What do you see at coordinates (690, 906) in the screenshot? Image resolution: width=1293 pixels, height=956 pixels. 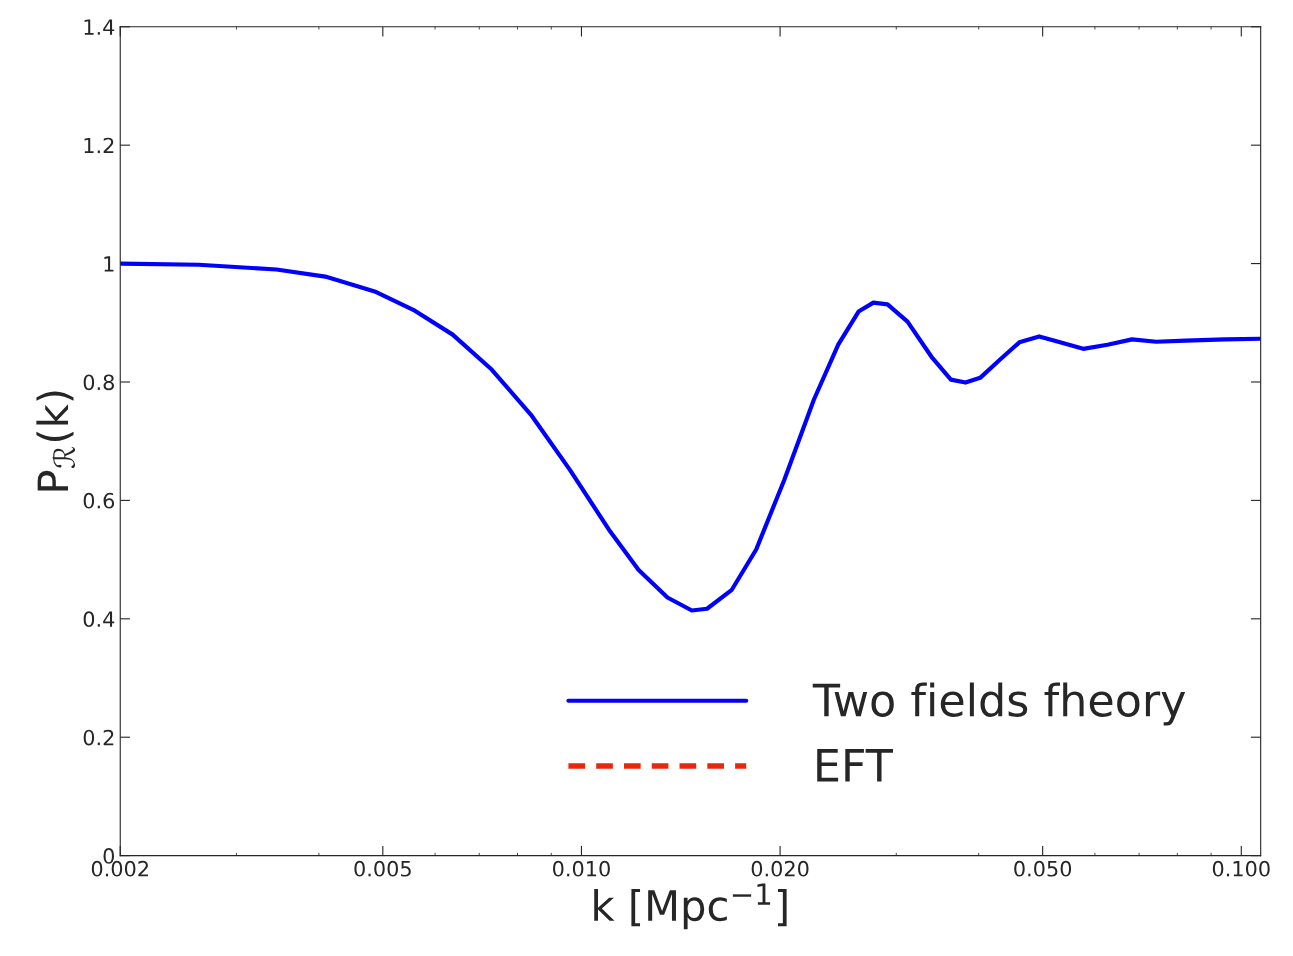 I see `x-axis-title: k [Mpc$^{−1}$]` at bounding box center [690, 906].